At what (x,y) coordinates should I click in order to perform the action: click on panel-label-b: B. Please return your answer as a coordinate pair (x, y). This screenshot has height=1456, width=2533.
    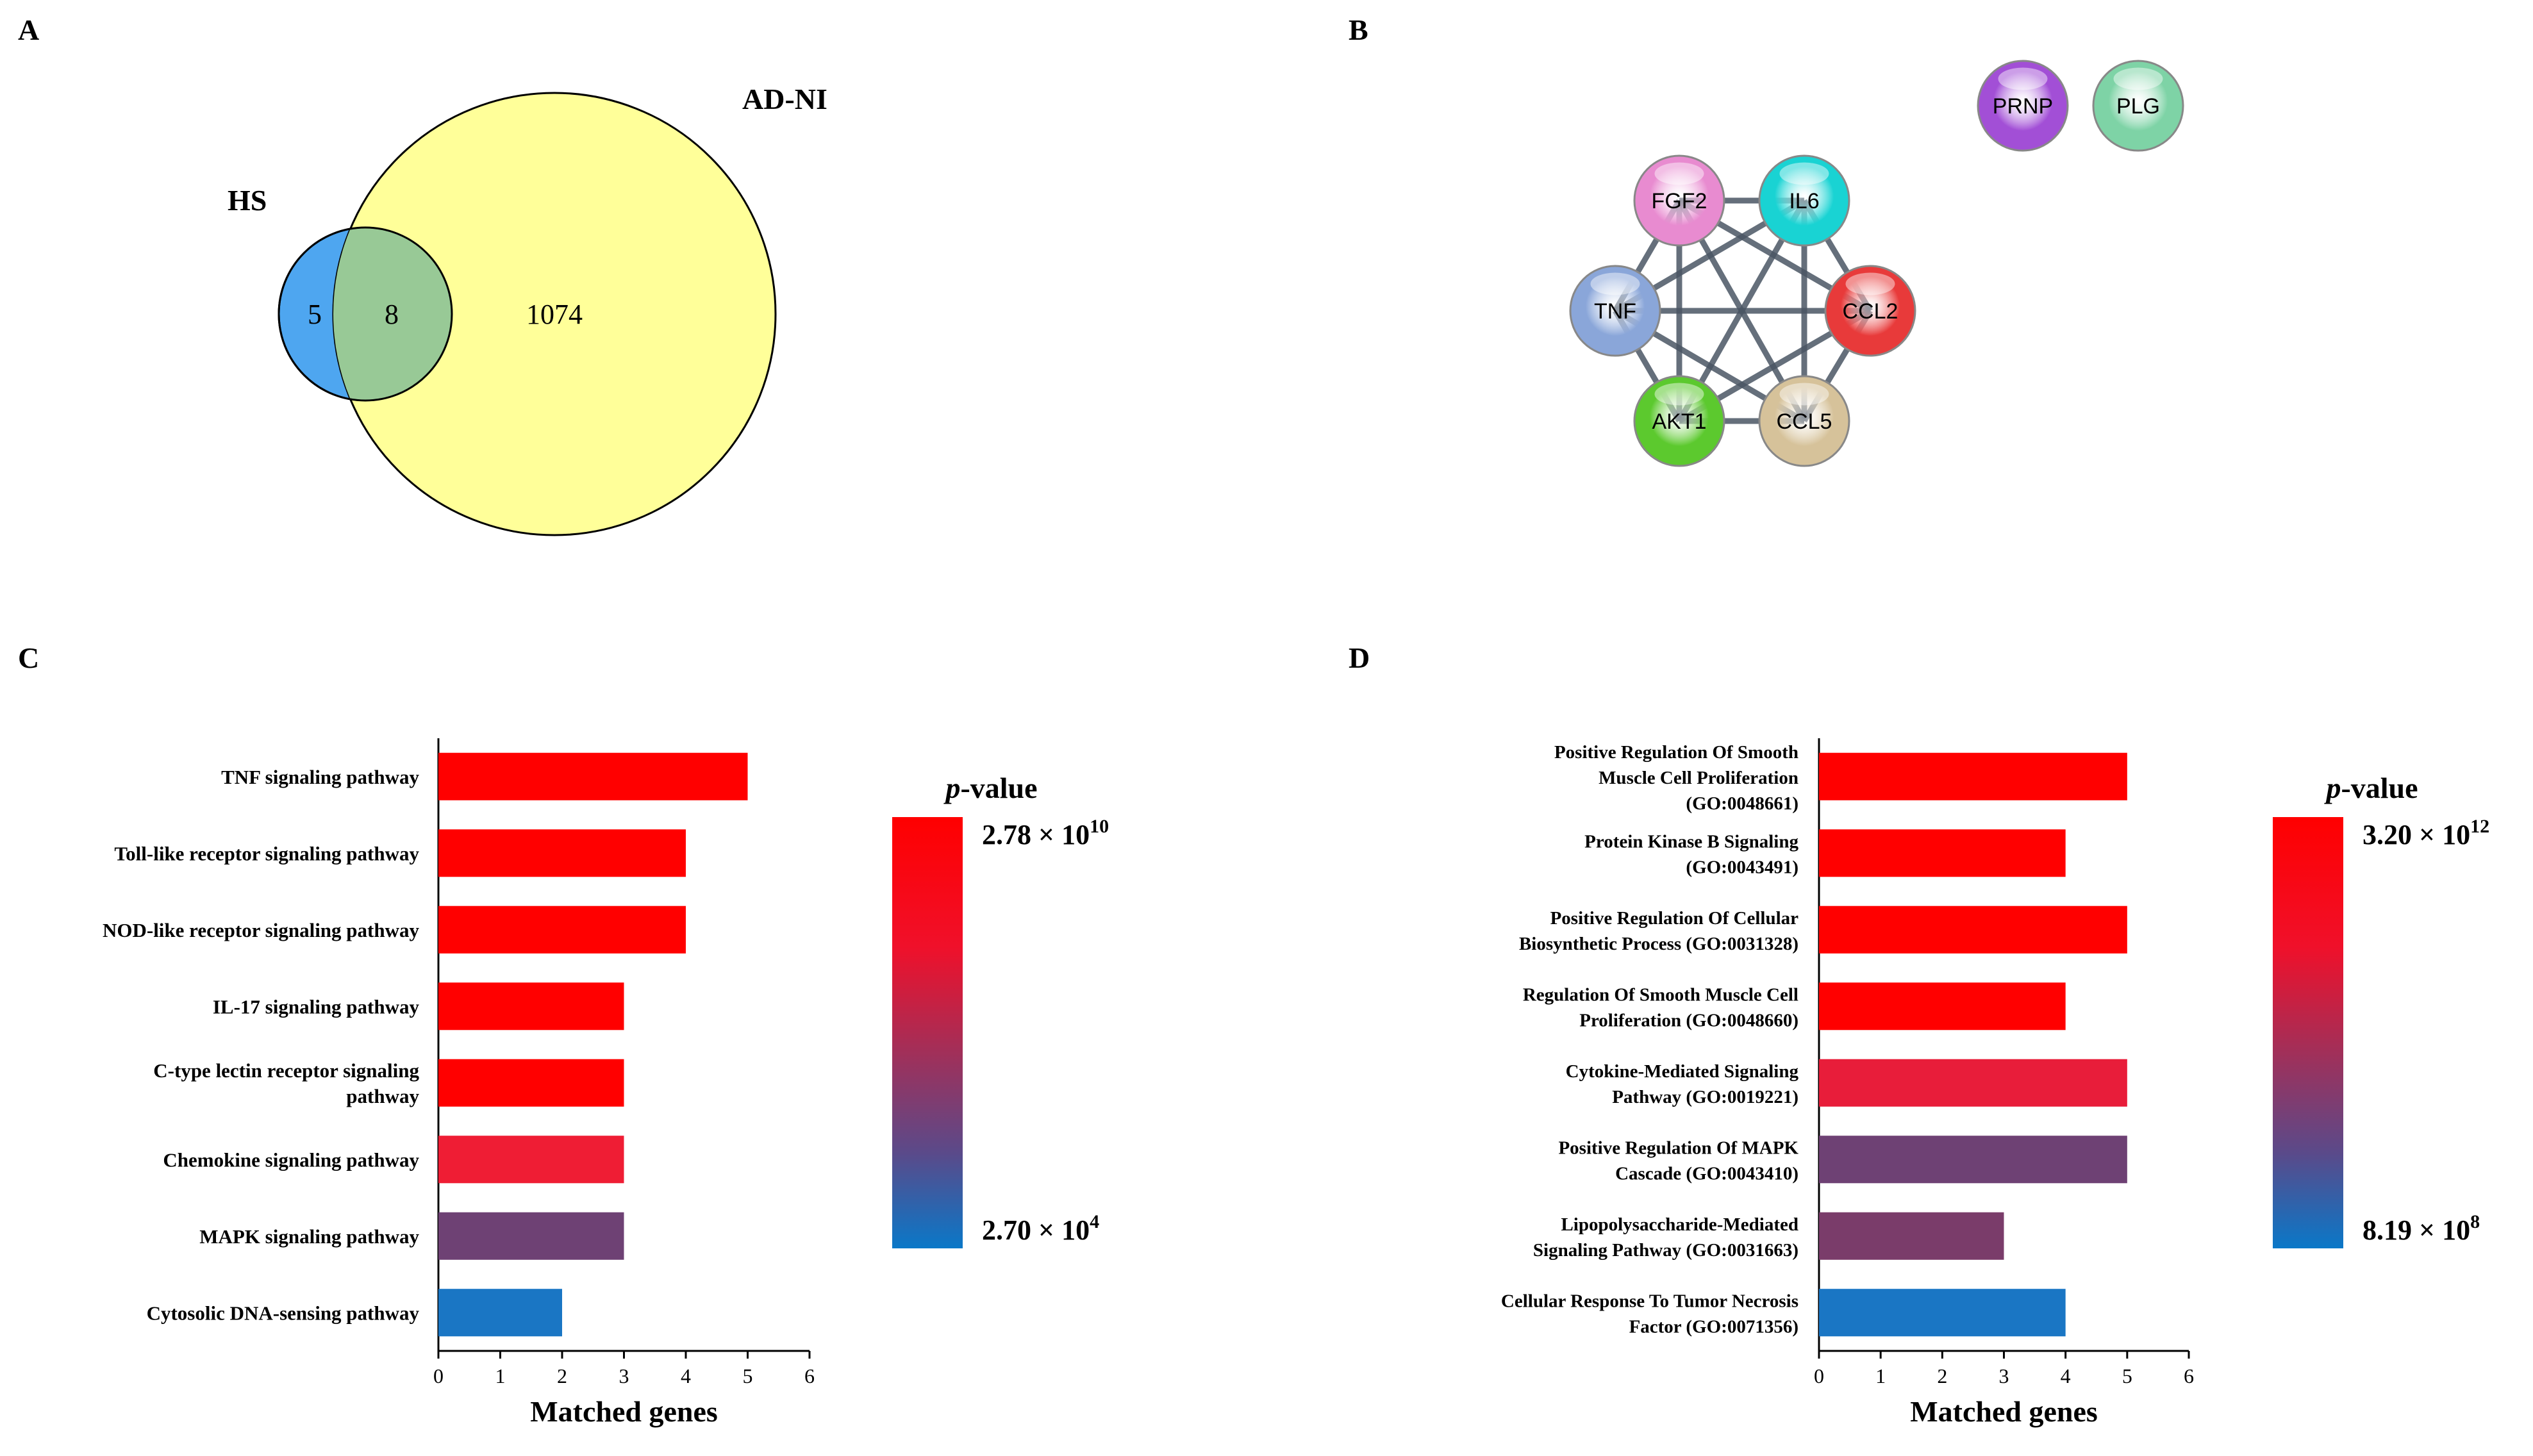
    Looking at the image, I should click on (1358, 30).